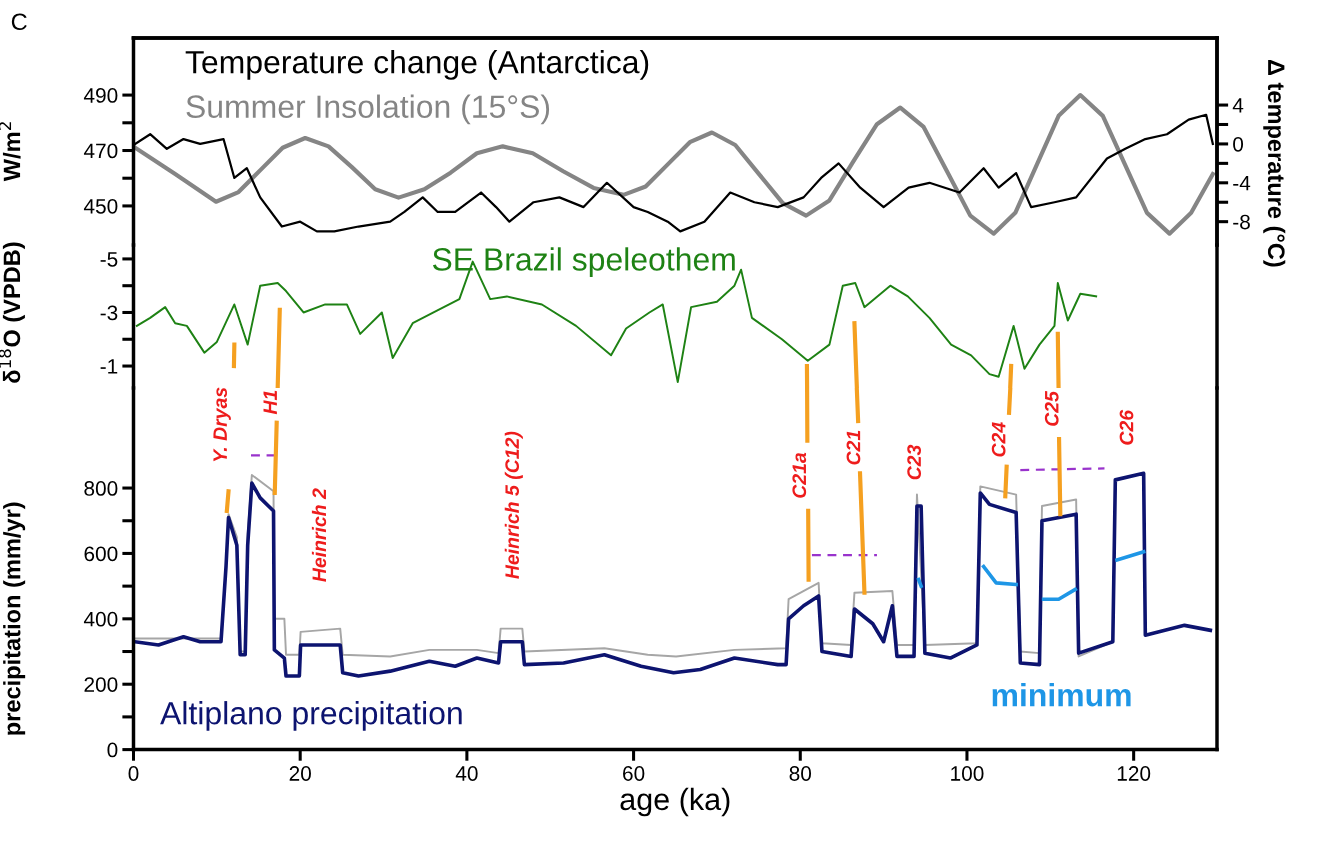 The width and height of the screenshot is (1332, 851). I want to click on annotation: C21a, so click(799, 475).